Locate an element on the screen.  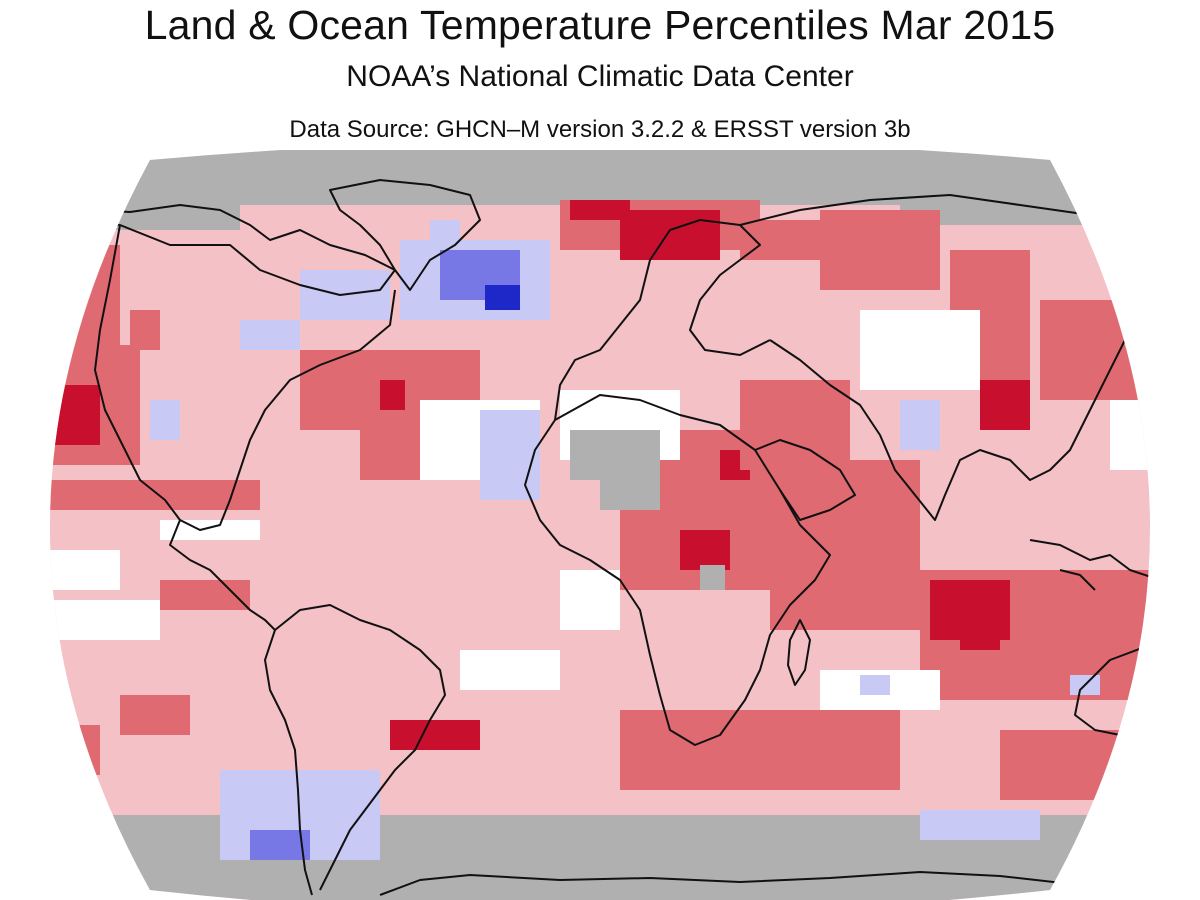
arabia-outline is located at coordinates (805, 480).